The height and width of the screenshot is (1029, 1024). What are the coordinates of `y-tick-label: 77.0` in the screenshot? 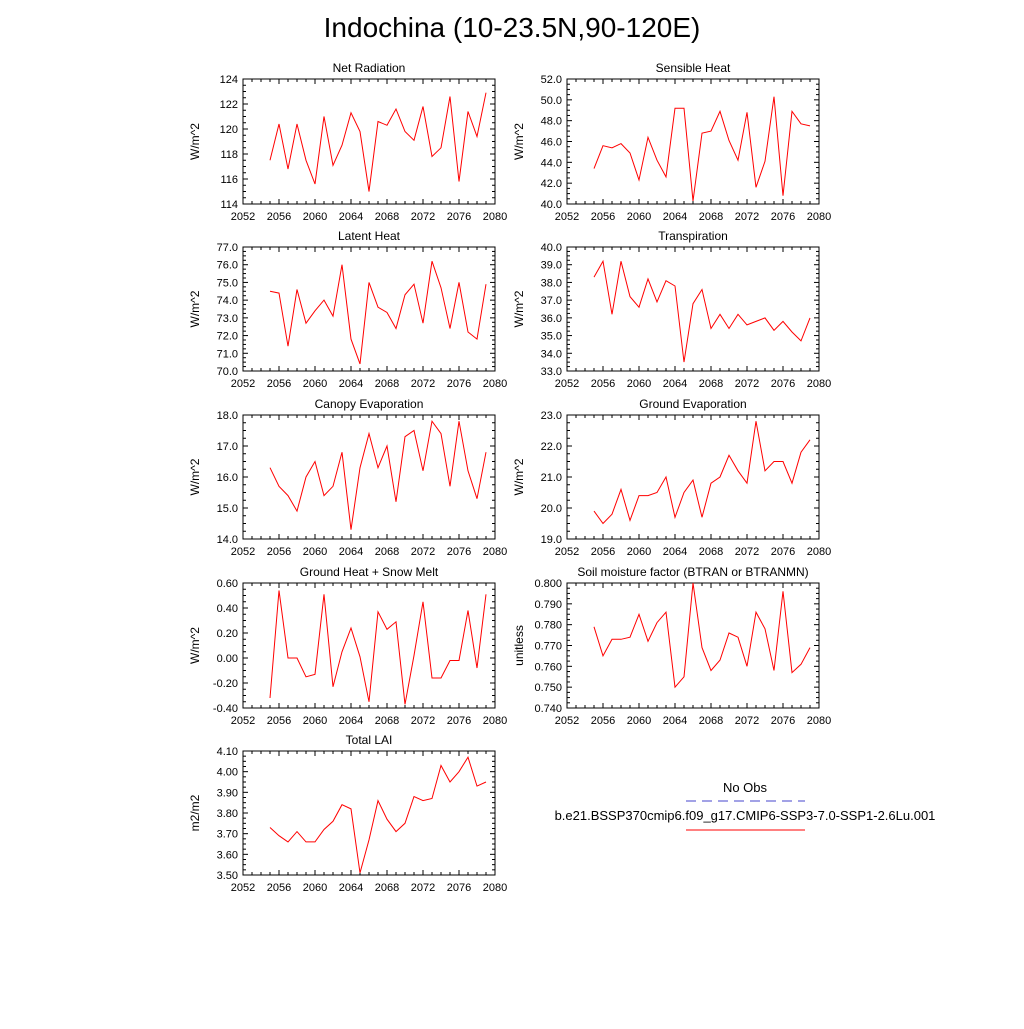 It's located at (227, 248).